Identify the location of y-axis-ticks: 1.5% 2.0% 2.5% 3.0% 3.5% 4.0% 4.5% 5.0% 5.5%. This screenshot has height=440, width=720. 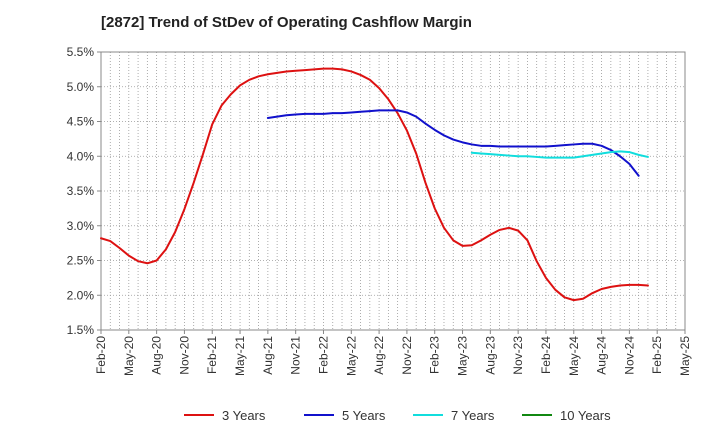
(84, 191).